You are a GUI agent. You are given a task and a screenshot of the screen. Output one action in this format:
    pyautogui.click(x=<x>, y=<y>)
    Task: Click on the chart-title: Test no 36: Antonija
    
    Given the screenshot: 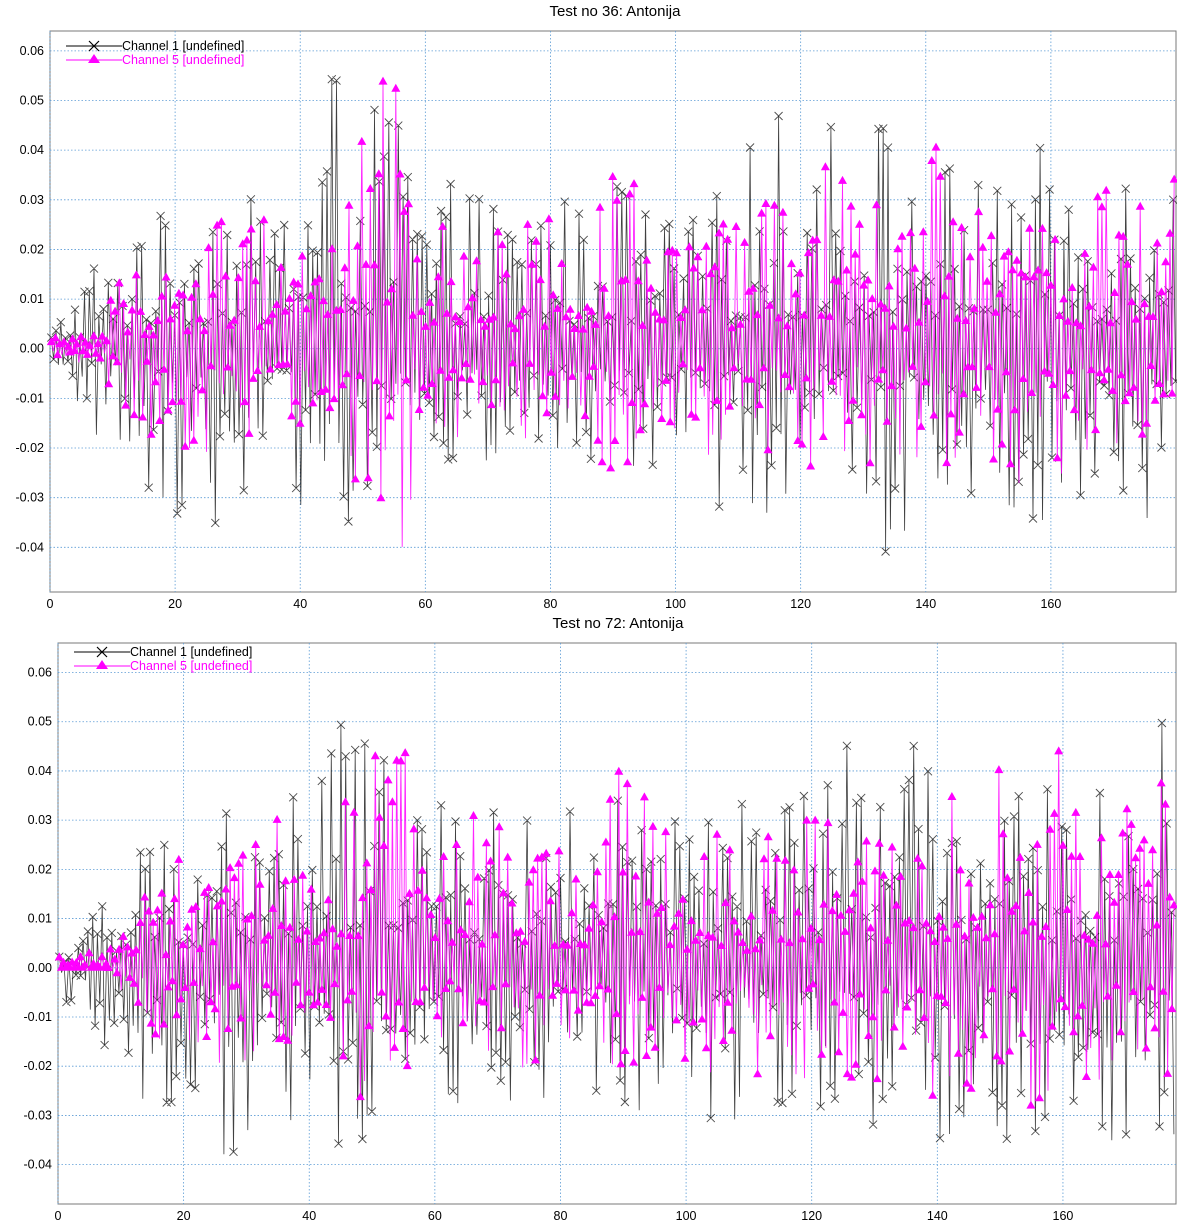 What is the action you would take?
    pyautogui.click(x=616, y=11)
    